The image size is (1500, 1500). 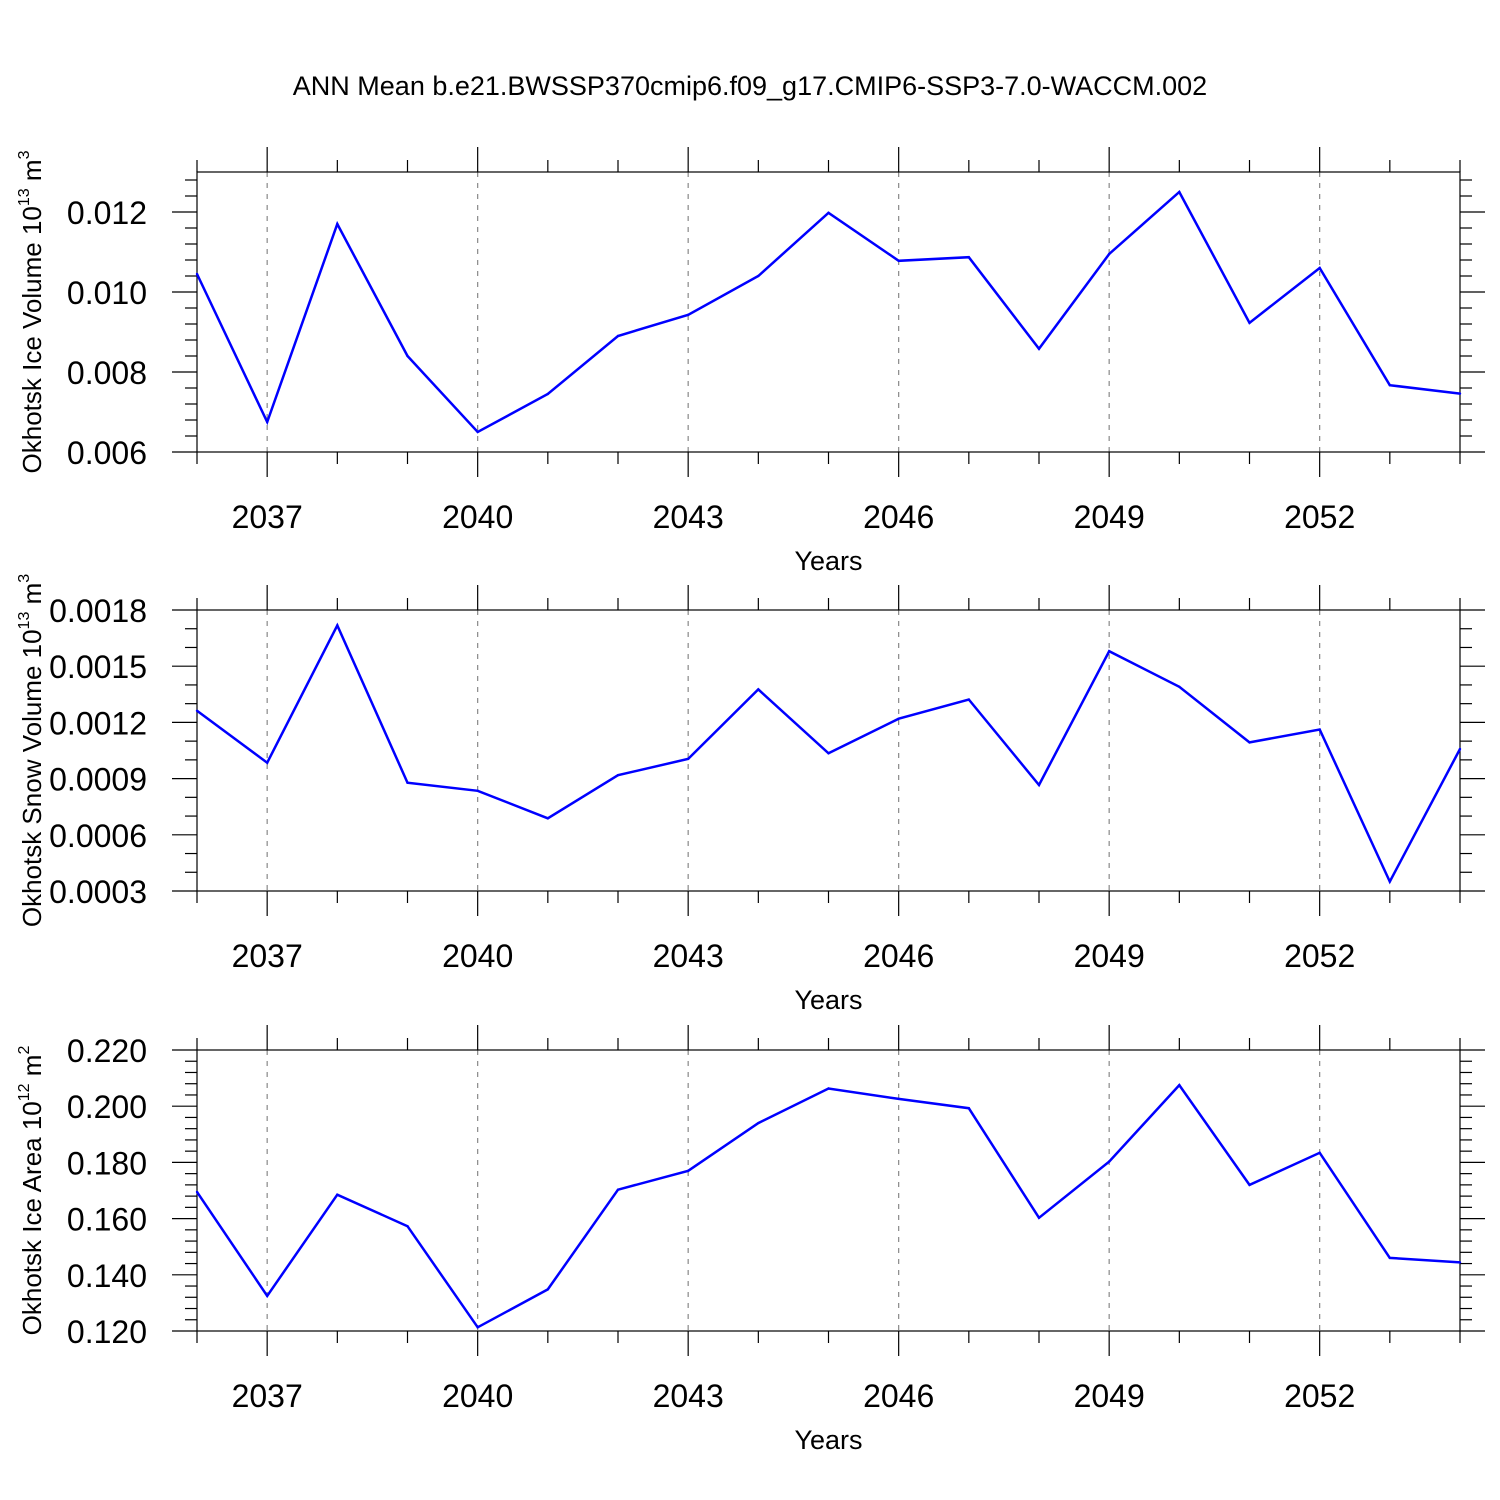 What do you see at coordinates (24, 1092) in the screenshot?
I see `y-axis-label-exponent: 12` at bounding box center [24, 1092].